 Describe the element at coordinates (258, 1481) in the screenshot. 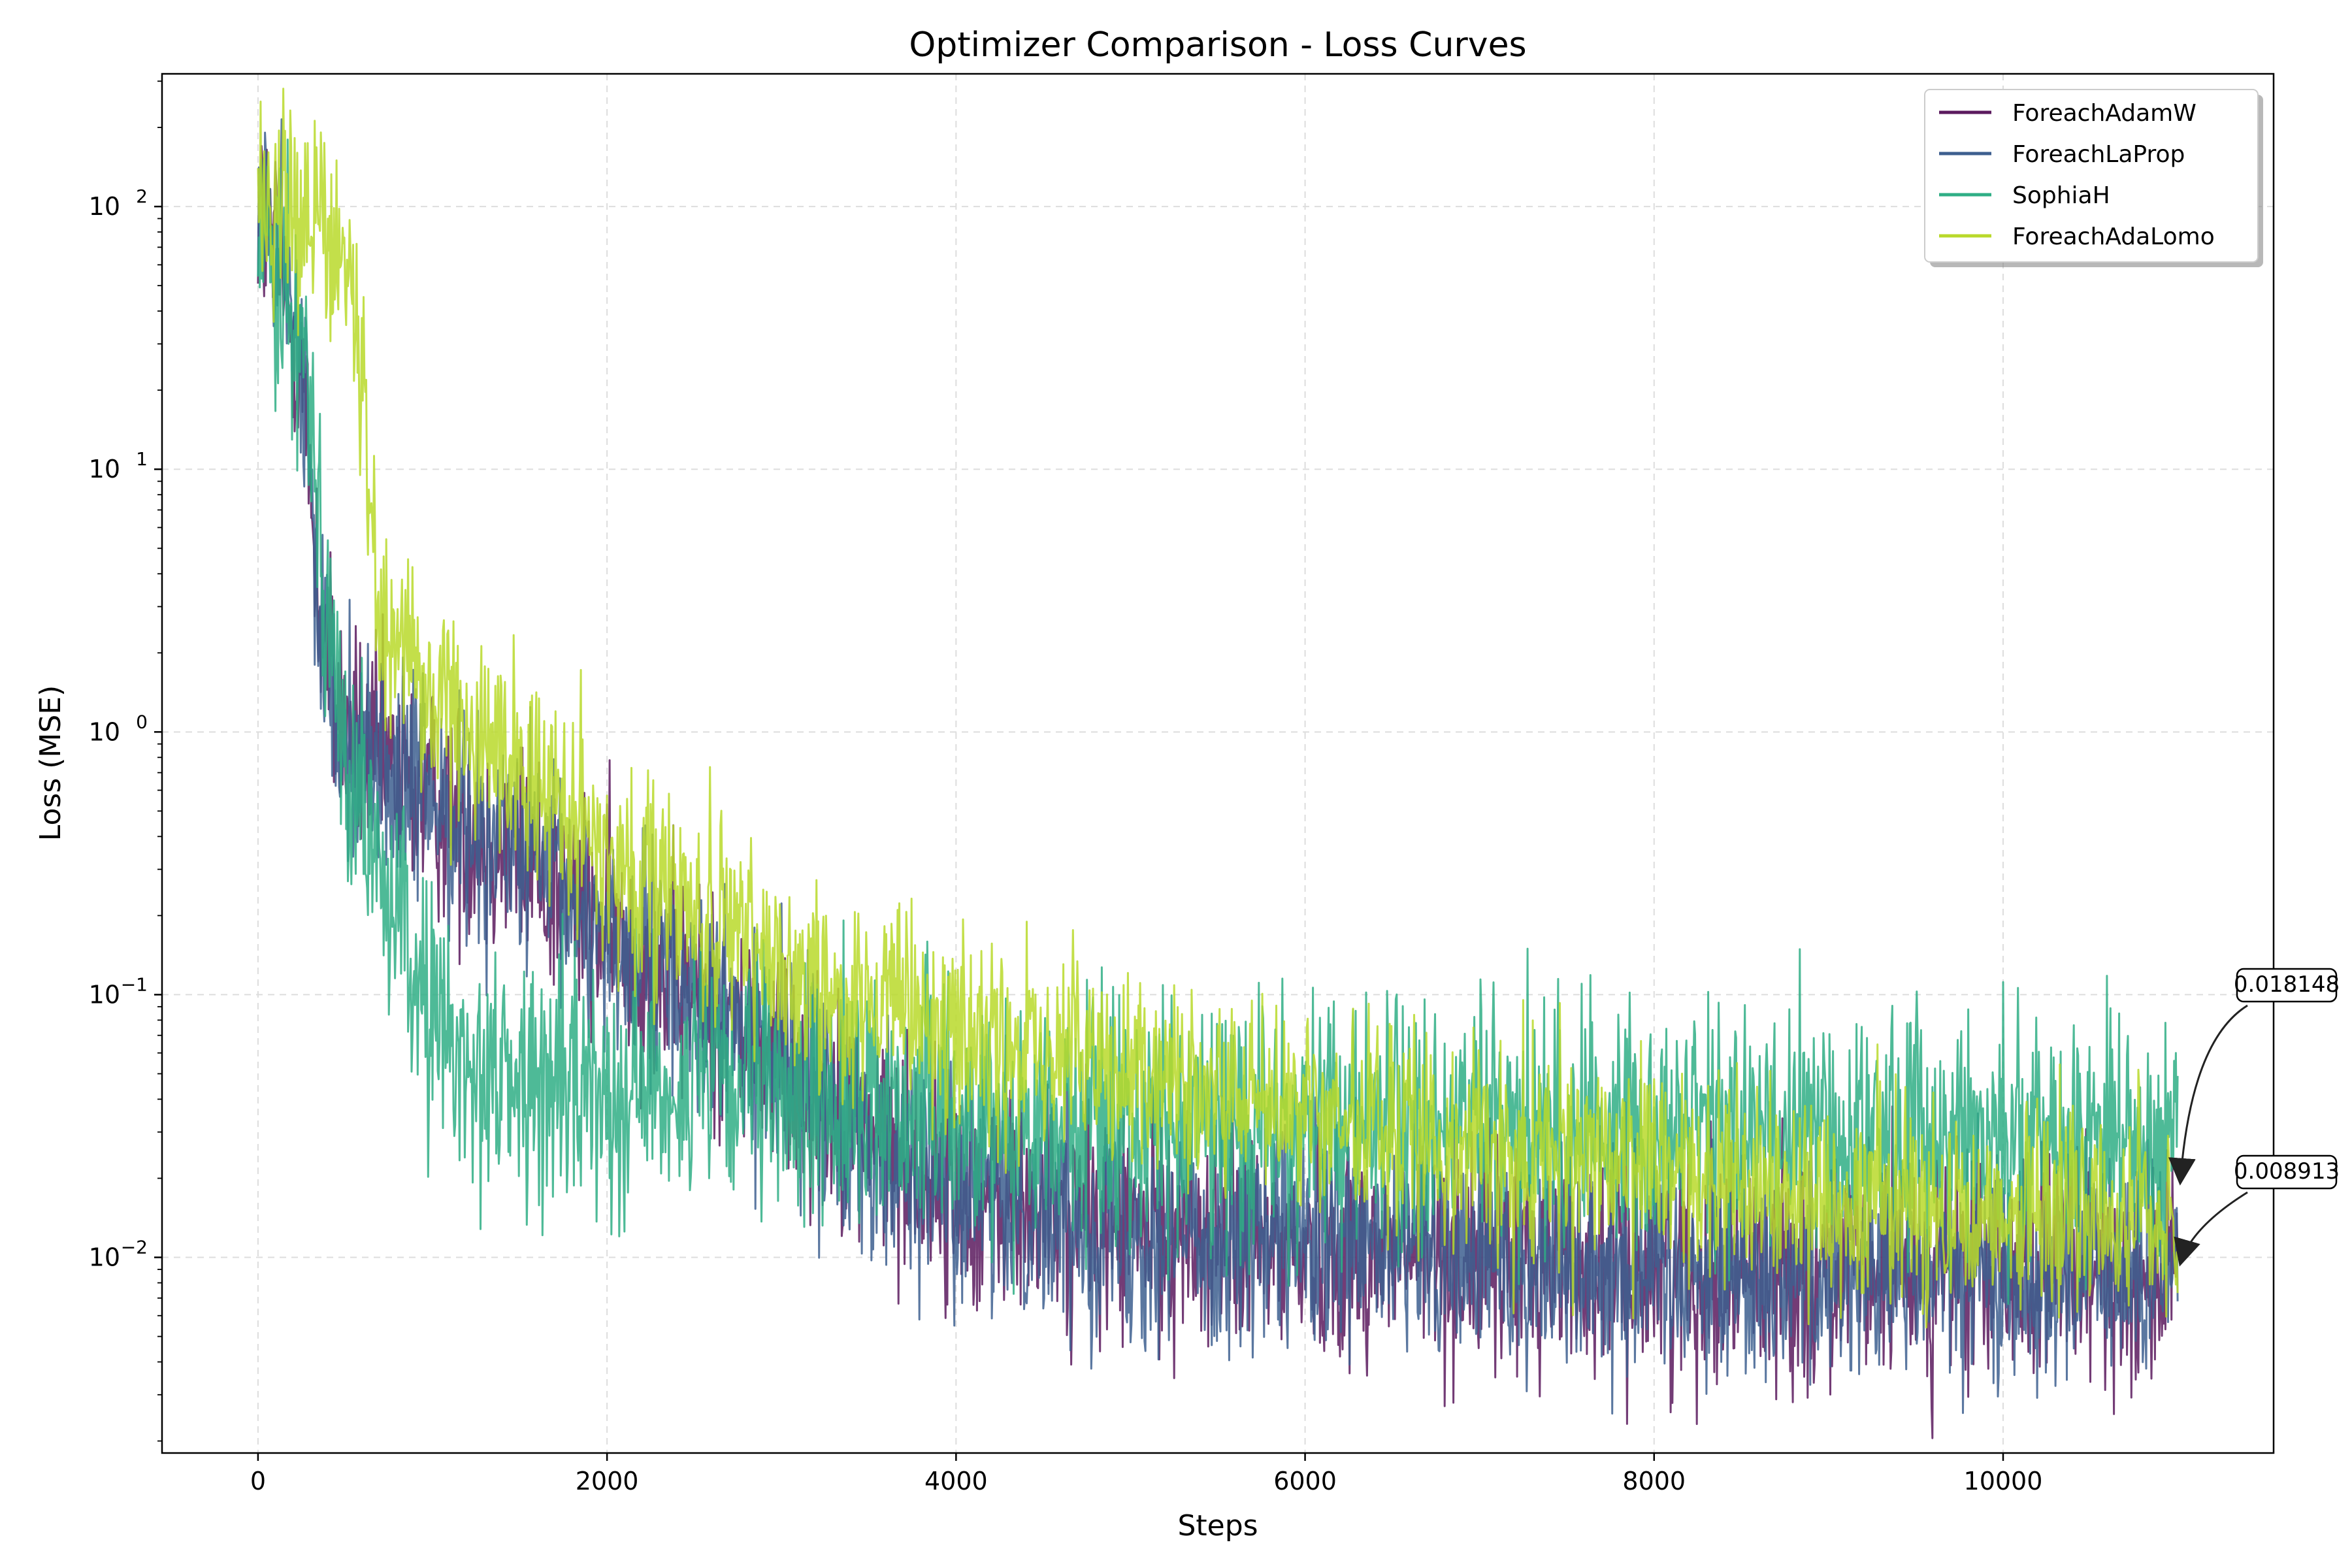

I see `x-tick-label: 0` at that location.